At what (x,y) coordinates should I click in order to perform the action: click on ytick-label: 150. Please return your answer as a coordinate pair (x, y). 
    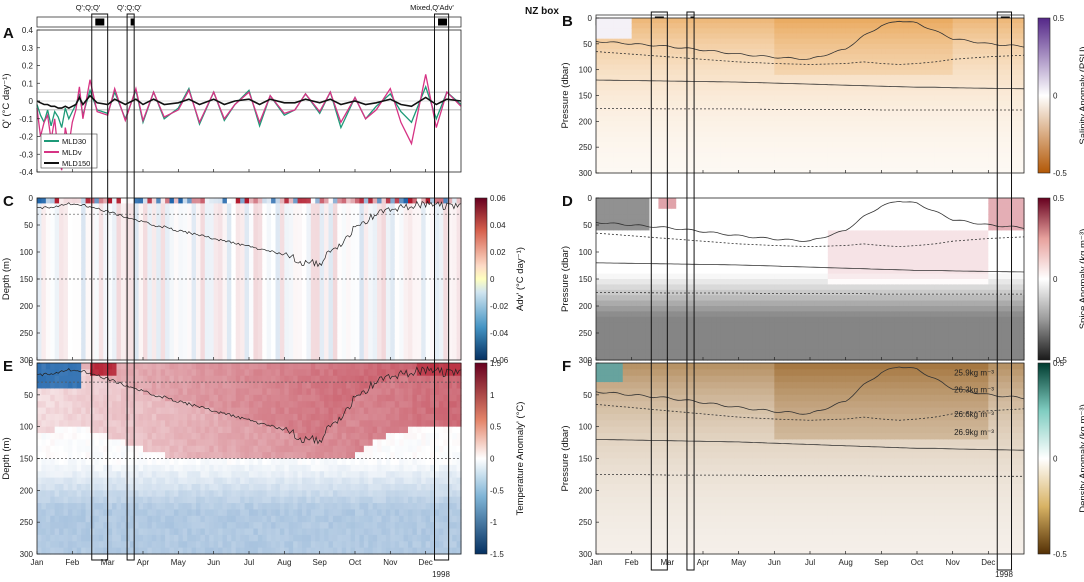
    Looking at the image, I should click on (586, 96).